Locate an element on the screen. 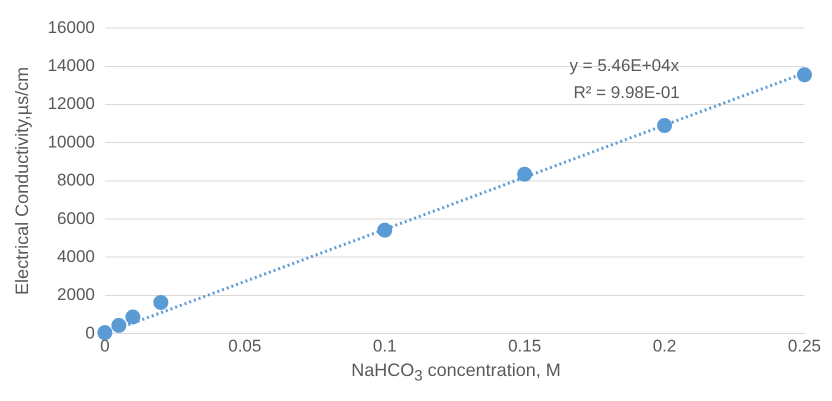 This screenshot has height=401, width=832. x-tick-label: 0.2 is located at coordinates (664, 346).